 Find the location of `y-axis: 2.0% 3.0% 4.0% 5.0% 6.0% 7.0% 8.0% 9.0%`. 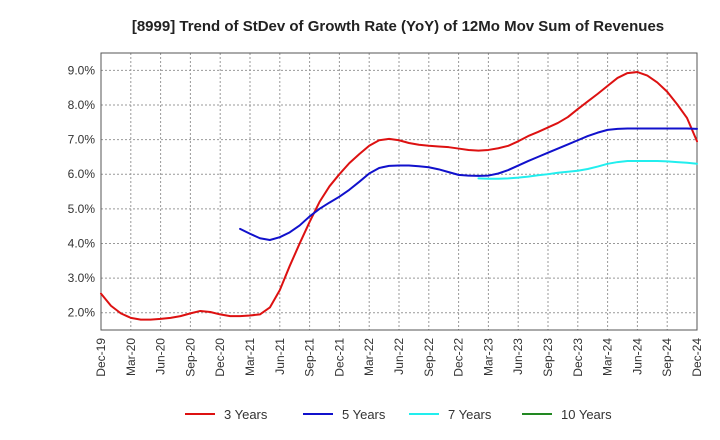

y-axis: 2.0% 3.0% 4.0% 5.0% 6.0% 7.0% 8.0% 9.0% is located at coordinates (82, 191).